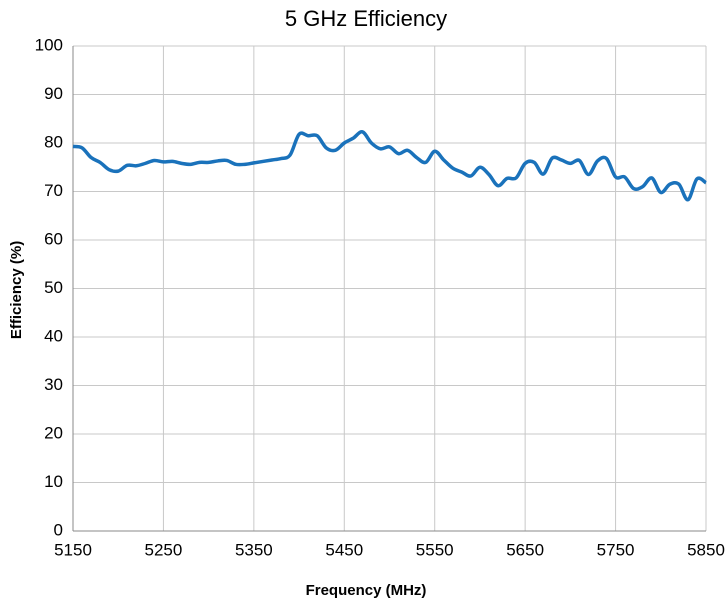 This screenshot has height=606, width=727. Describe the element at coordinates (53, 287) in the screenshot. I see `y-tick-label: 50` at that location.